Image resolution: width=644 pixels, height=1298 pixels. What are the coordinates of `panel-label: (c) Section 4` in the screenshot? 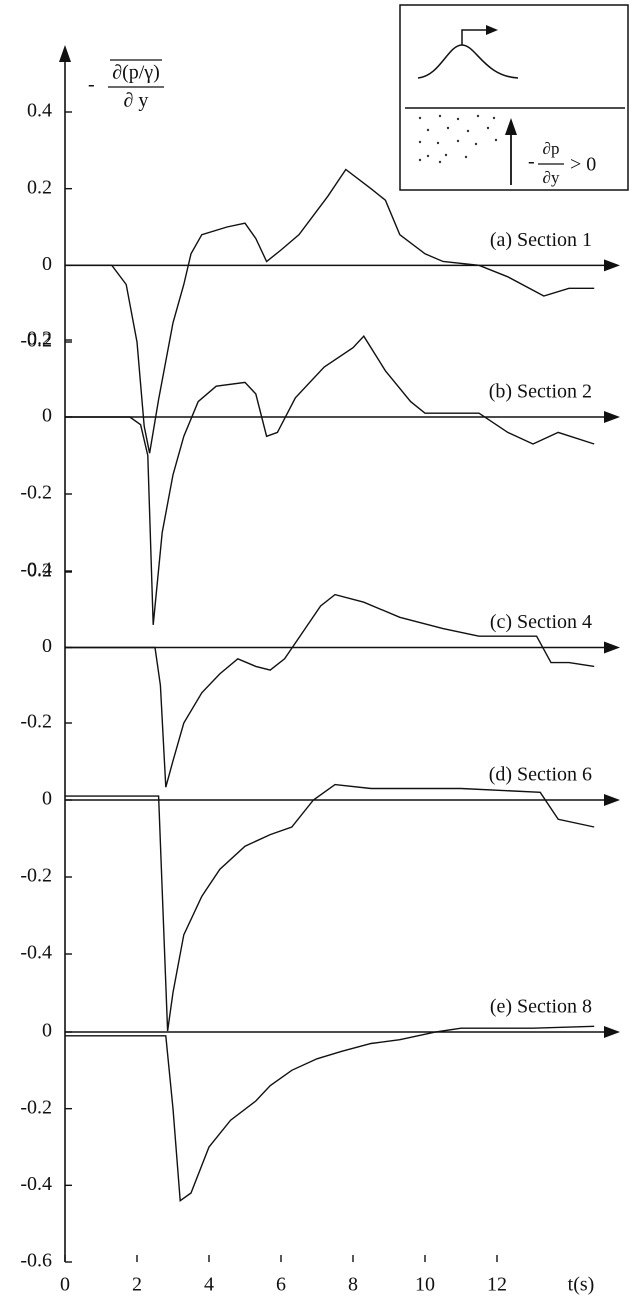 It's located at (541, 622).